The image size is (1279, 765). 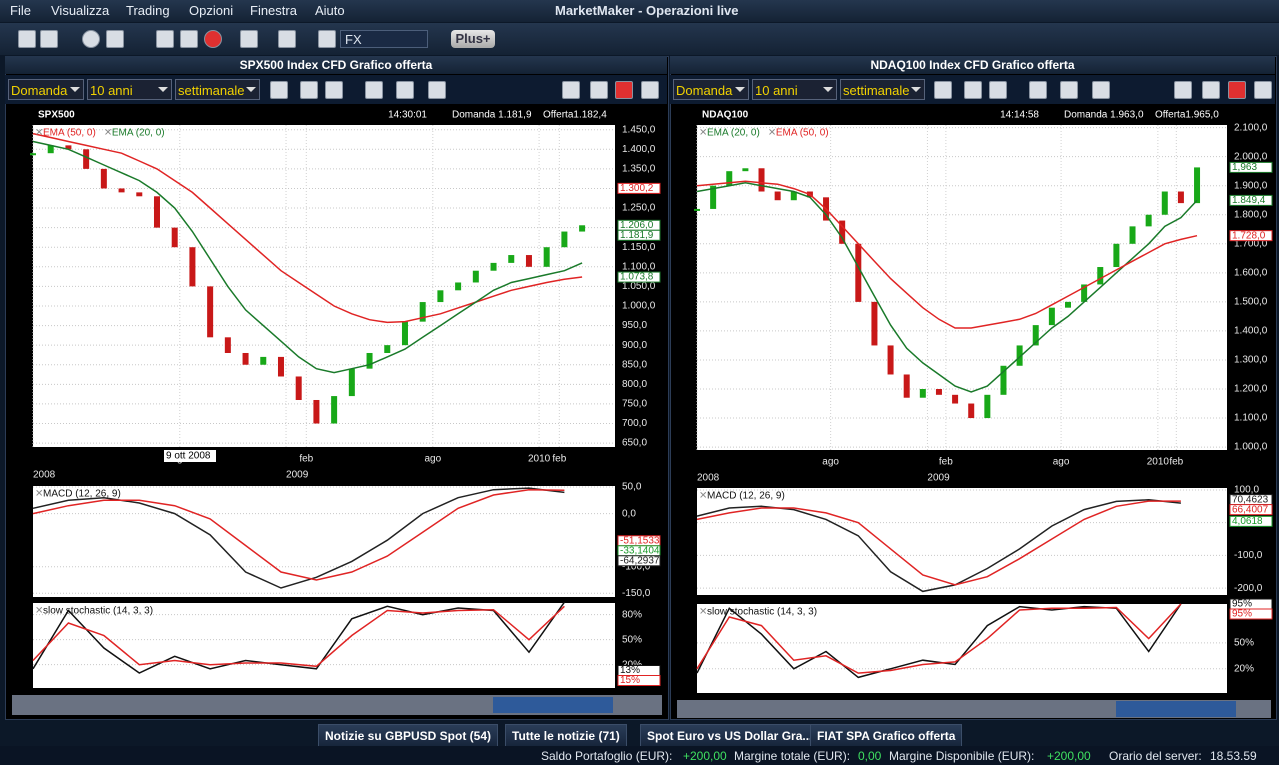 I want to click on status-label: Saldo Portafoglio (EUR):, so click(x=607, y=756).